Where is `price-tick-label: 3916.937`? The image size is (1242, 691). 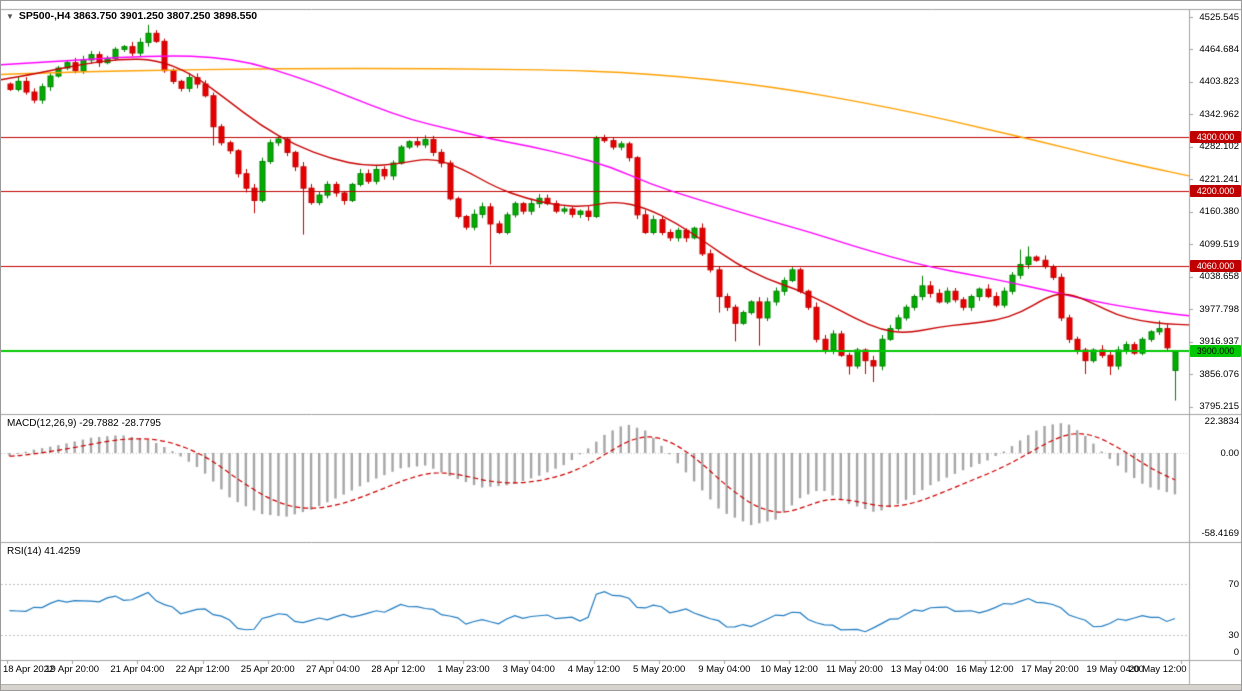
price-tick-label: 3916.937 is located at coordinates (1219, 342).